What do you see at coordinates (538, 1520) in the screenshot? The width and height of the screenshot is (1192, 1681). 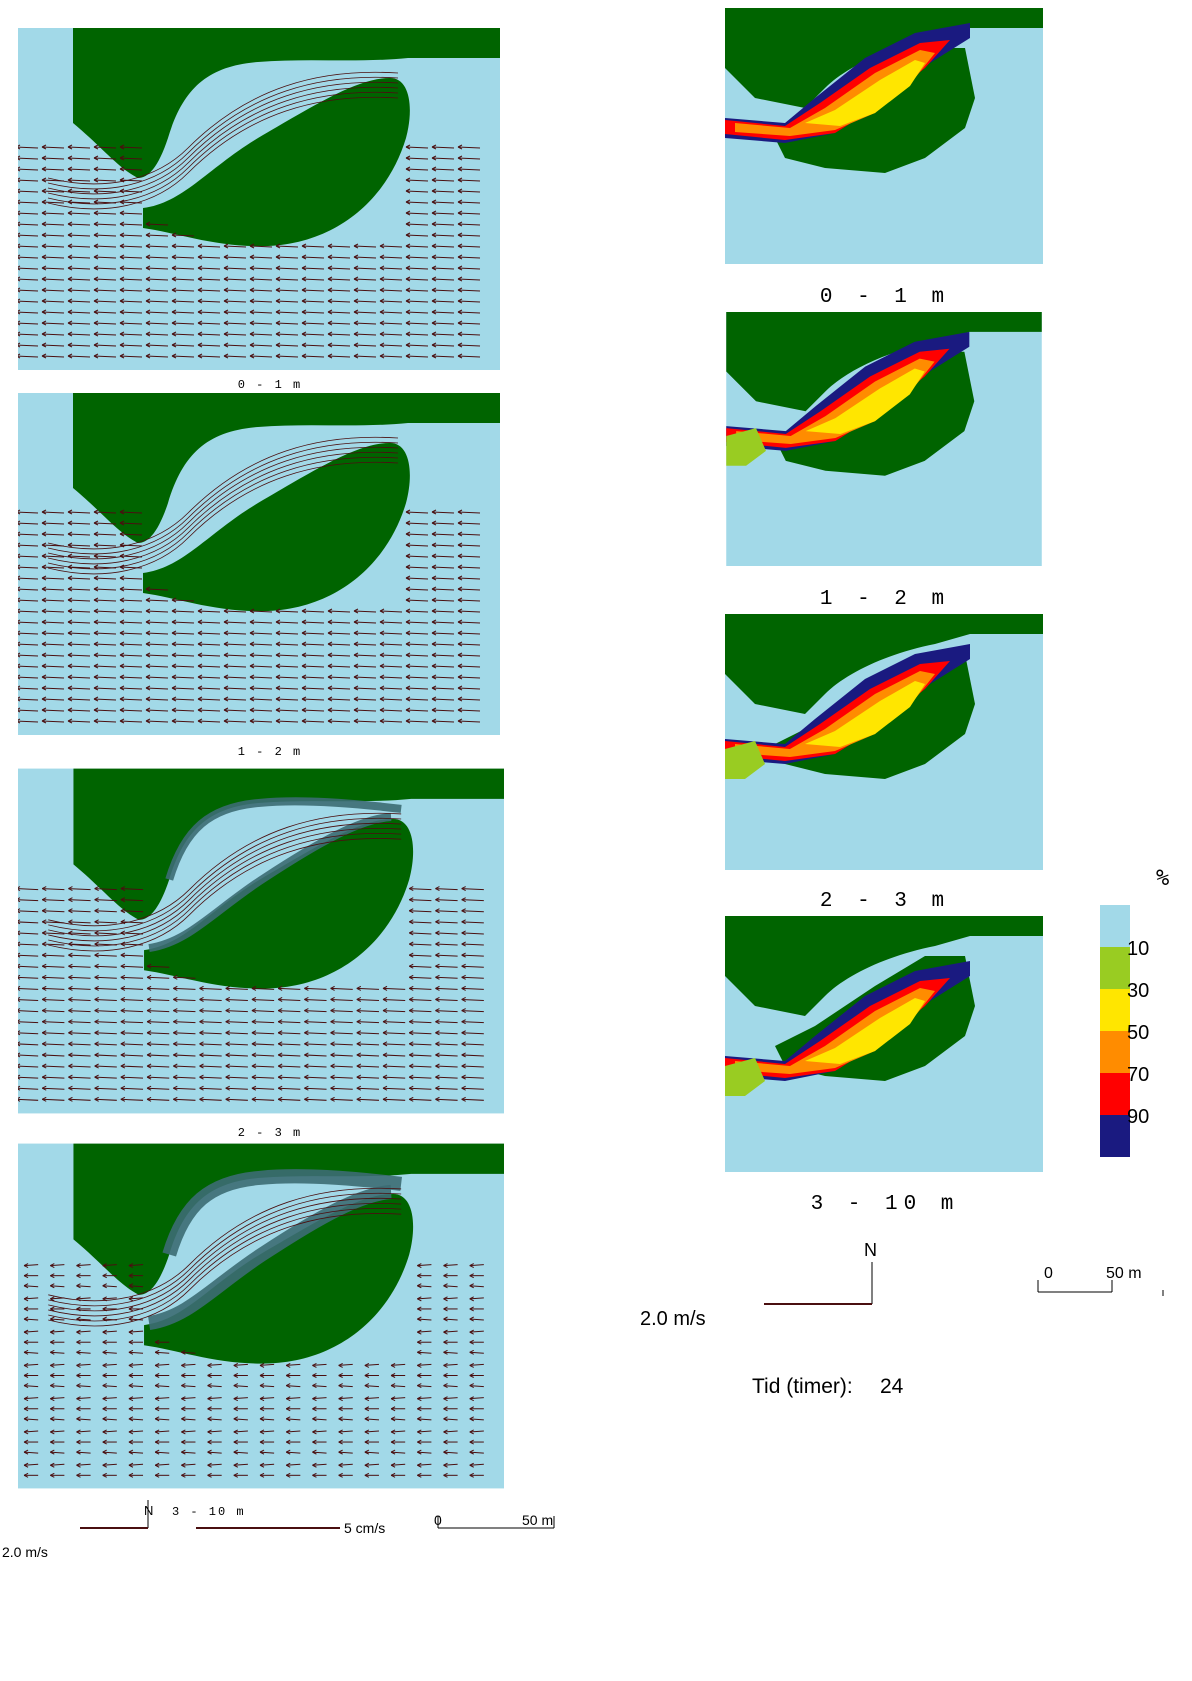 I see `left-distance-50: 50 m` at bounding box center [538, 1520].